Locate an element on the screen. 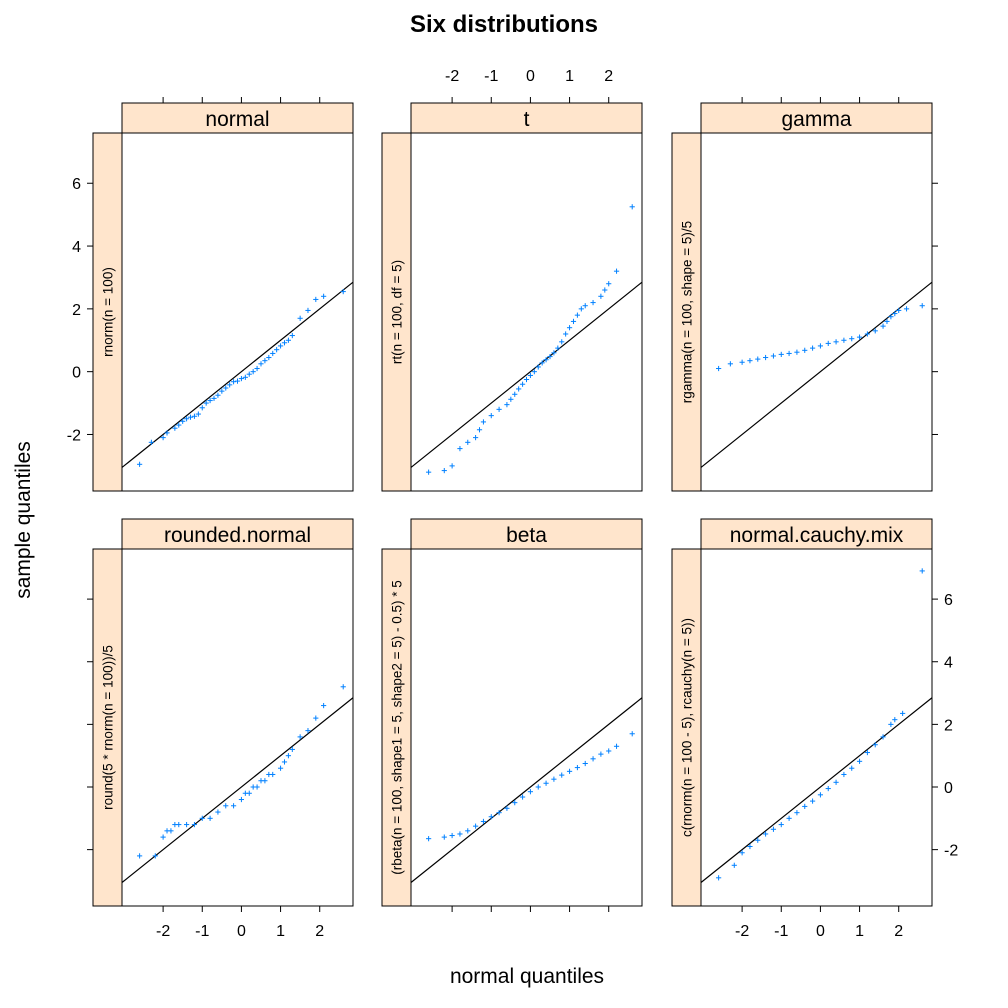  panel-strip-label: normal.cauchy.mix is located at coordinates (817, 535).